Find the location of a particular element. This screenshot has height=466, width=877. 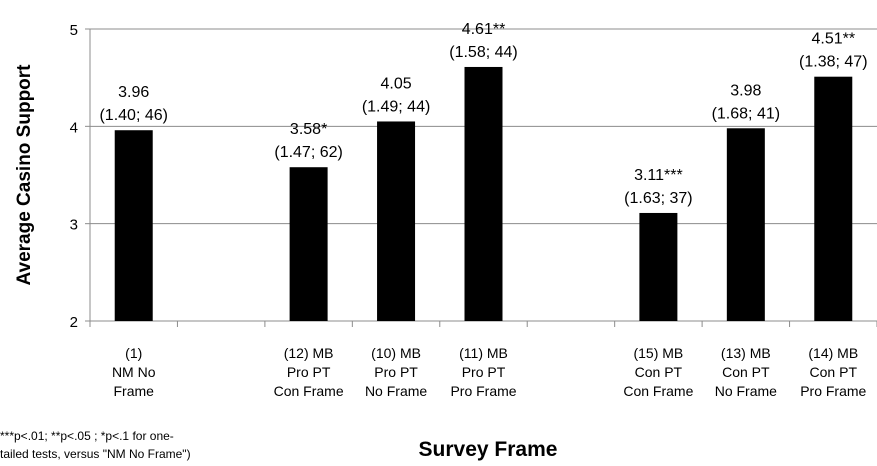

x-tick-label: NM No is located at coordinates (134, 372).